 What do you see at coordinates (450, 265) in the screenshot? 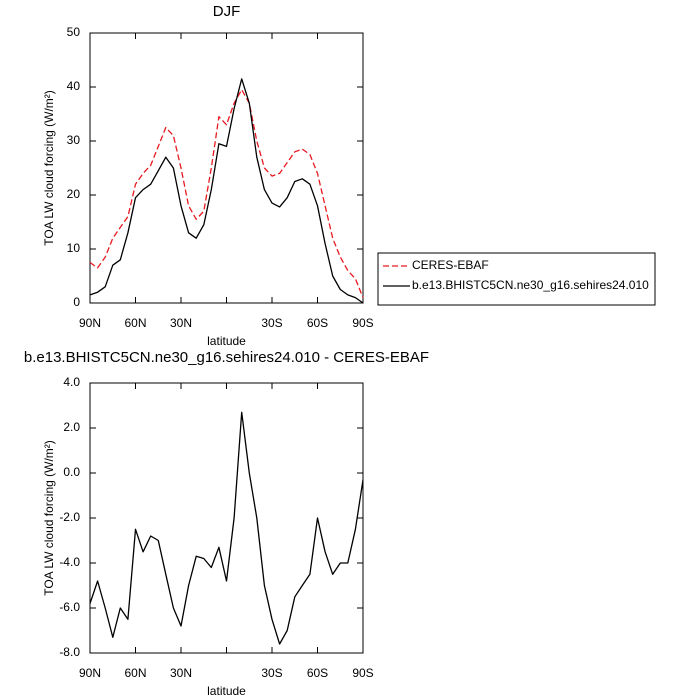
I see `legend-label: CERES-EBAF` at bounding box center [450, 265].